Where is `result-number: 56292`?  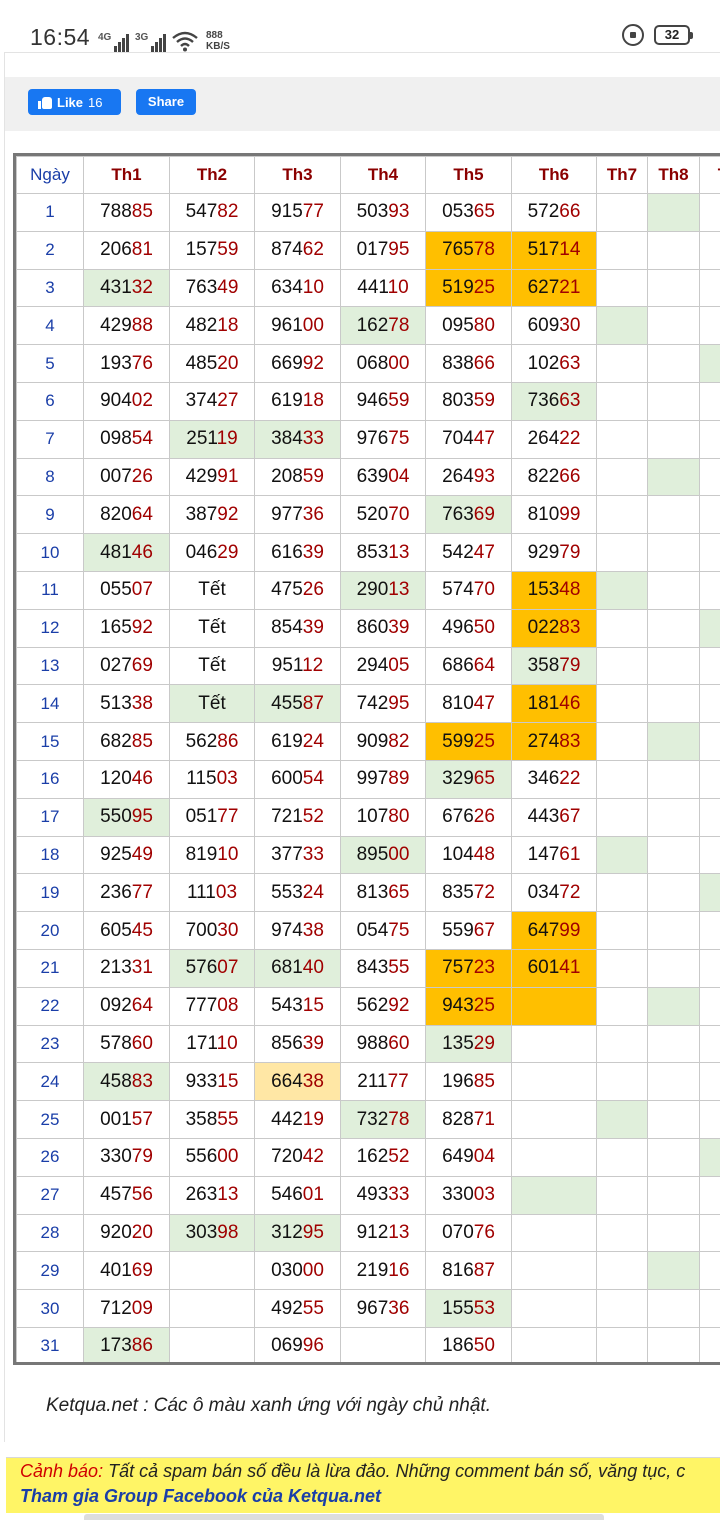
result-number: 56292 is located at coordinates (383, 1006).